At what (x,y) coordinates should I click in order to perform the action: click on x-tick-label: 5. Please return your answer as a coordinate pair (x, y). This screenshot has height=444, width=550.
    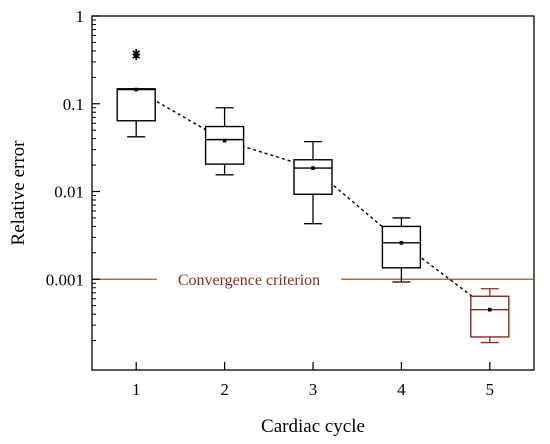
    Looking at the image, I should click on (490, 389).